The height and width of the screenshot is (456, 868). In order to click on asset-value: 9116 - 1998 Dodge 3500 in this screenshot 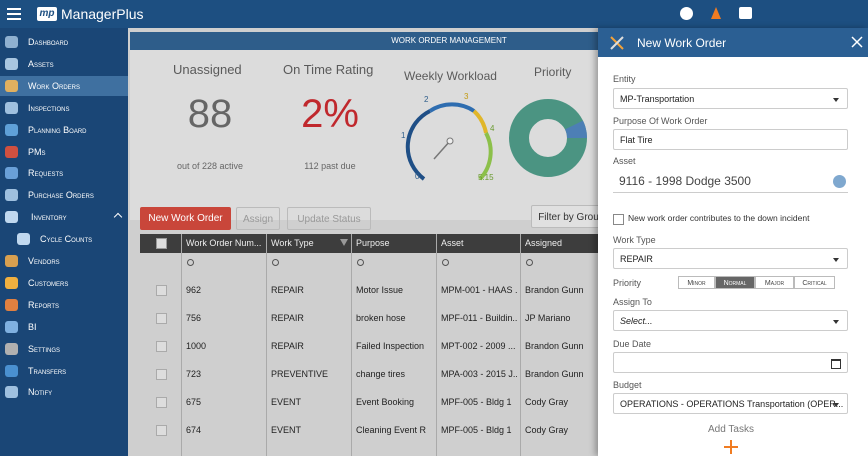, I will do `click(685, 181)`.